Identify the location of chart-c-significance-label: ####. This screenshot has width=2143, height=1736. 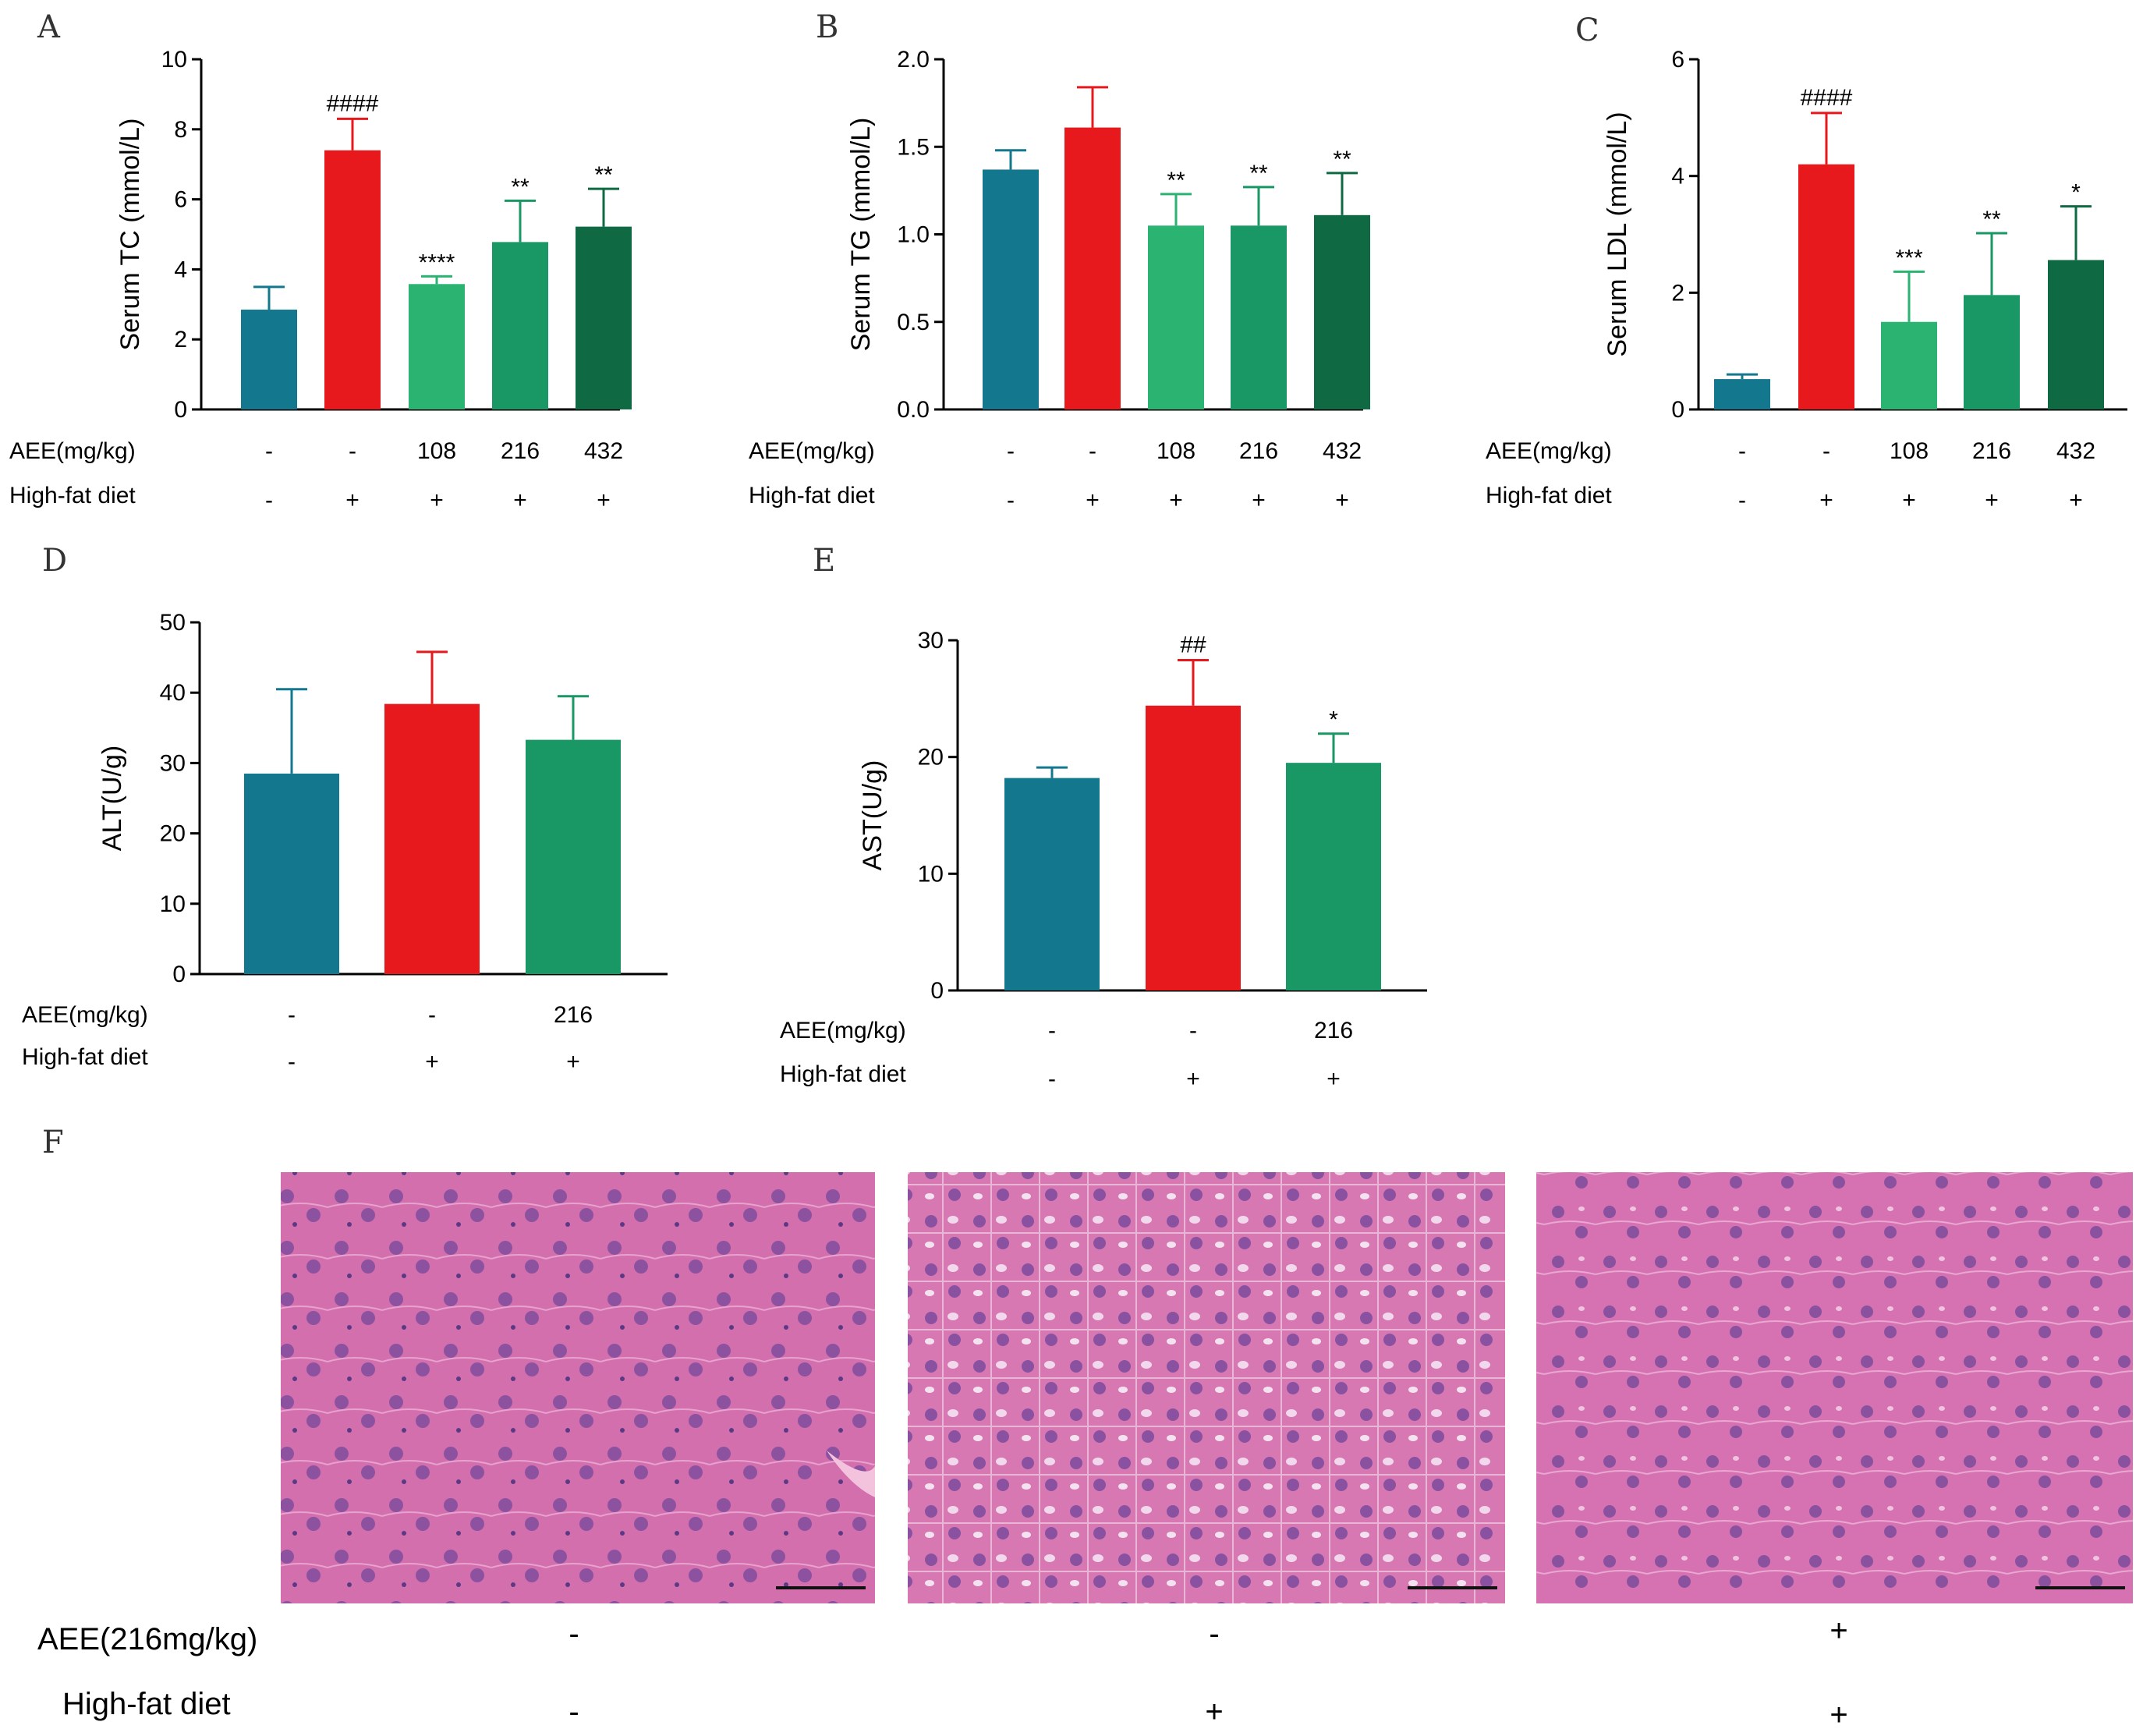
(1827, 98).